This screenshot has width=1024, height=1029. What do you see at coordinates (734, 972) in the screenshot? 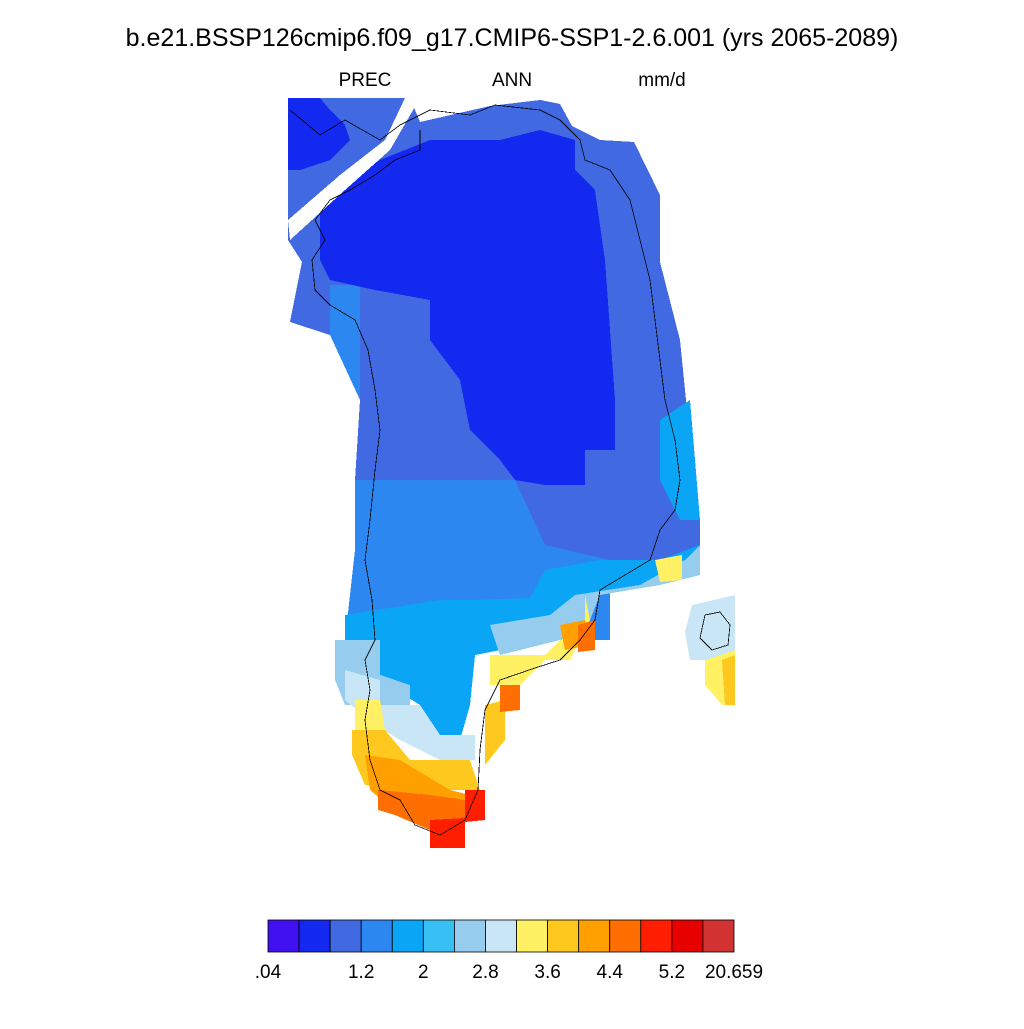
I see `colorbar-label: 20.659` at bounding box center [734, 972].